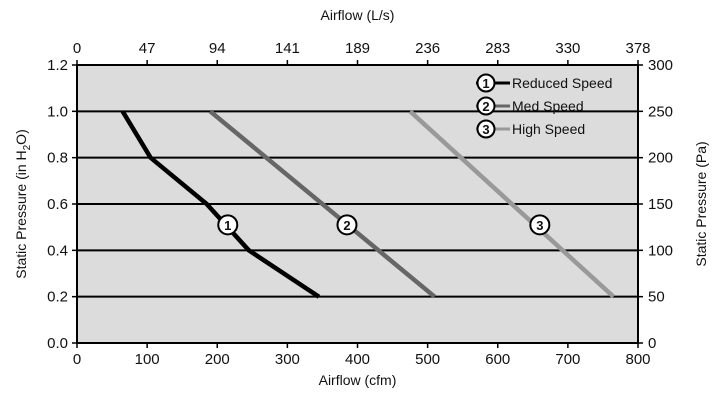  What do you see at coordinates (562, 83) in the screenshot?
I see `legend-label-1: Reduced Speed` at bounding box center [562, 83].